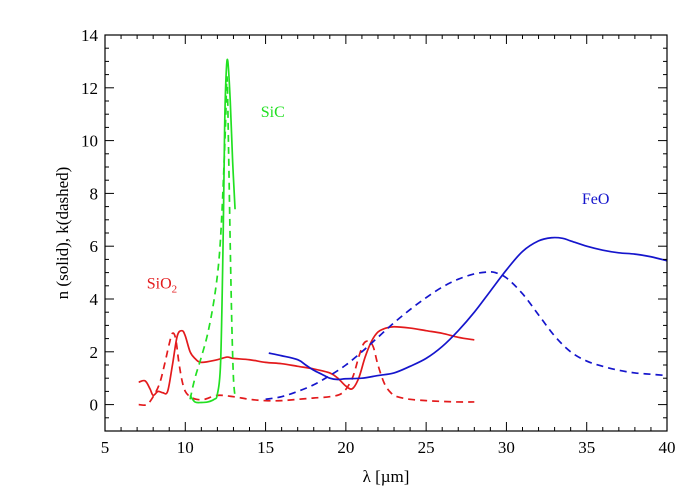  I want to click on series-label-text: FeO, so click(596, 199).